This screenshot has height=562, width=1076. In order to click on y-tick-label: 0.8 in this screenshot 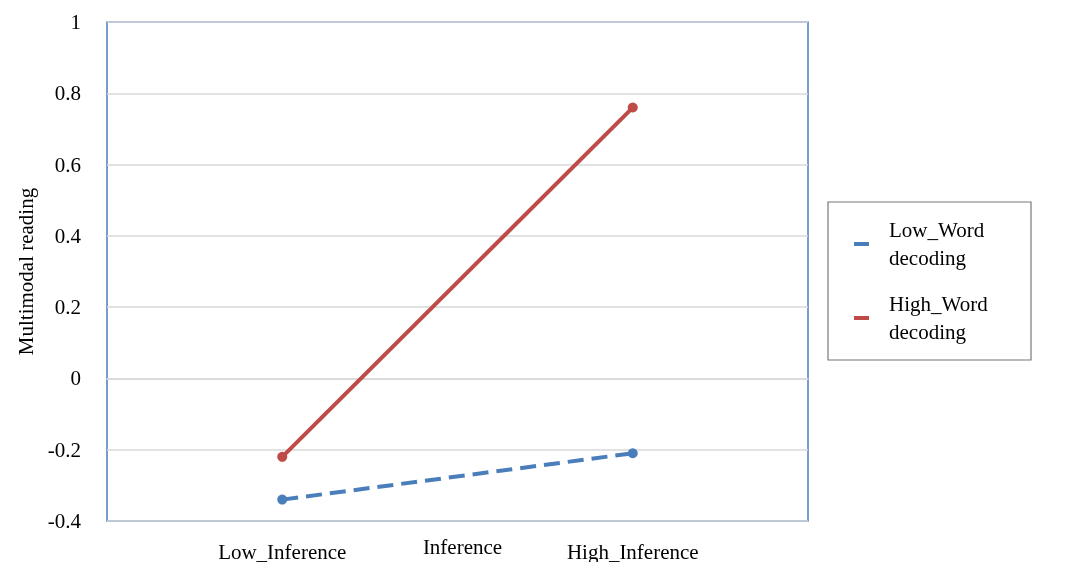, I will do `click(67, 93)`.